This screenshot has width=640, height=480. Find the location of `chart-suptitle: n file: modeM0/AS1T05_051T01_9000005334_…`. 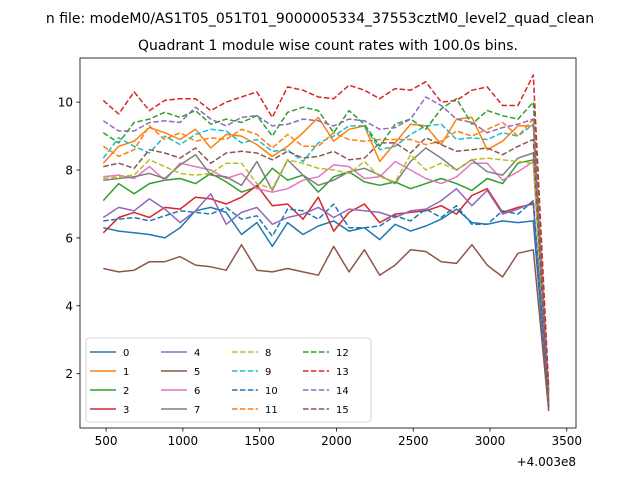

chart-suptitle: n file: modeM0/AS1T05_051T01_9000005334_… is located at coordinates (320, 19).